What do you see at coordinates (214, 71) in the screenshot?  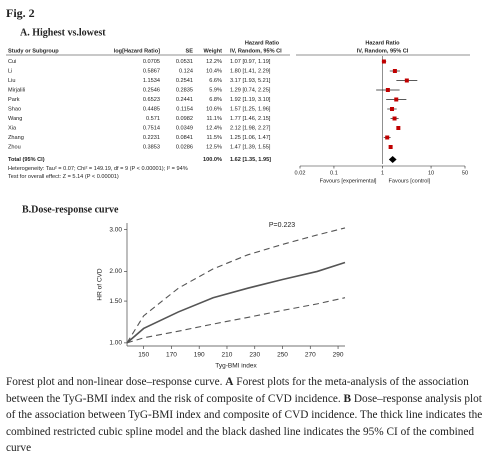 I see `weight: 10.4%` at bounding box center [214, 71].